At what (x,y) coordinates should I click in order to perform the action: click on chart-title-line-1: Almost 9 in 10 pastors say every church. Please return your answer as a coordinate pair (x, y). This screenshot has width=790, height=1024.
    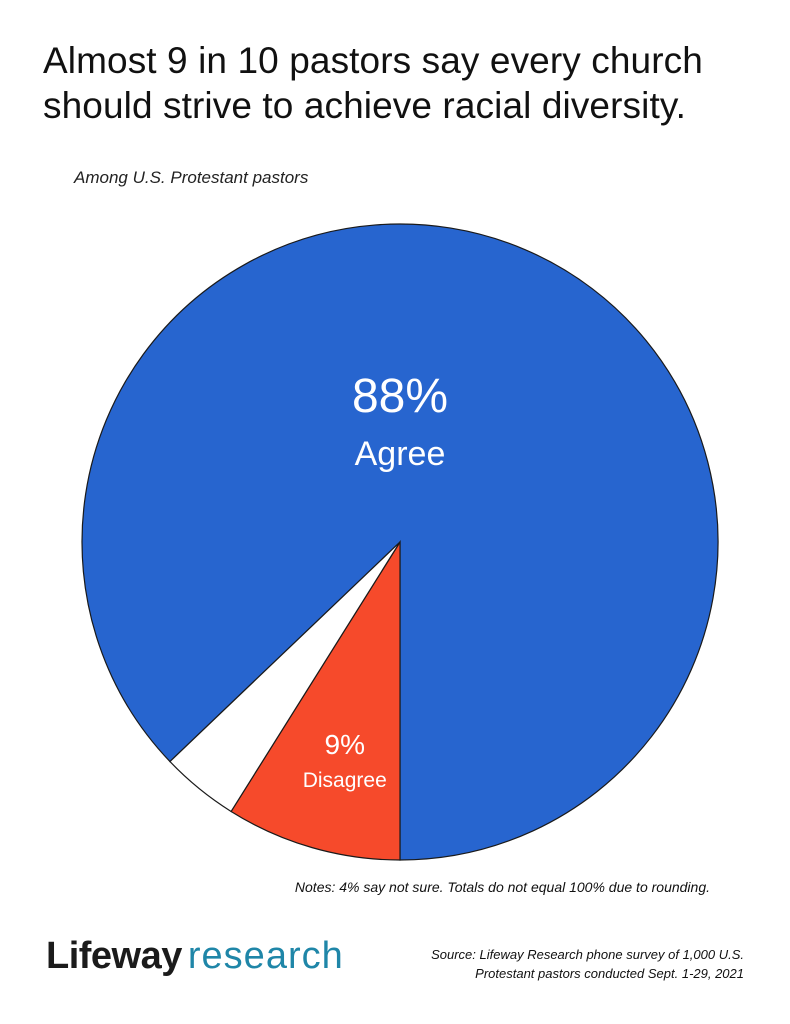
    Looking at the image, I should click on (373, 60).